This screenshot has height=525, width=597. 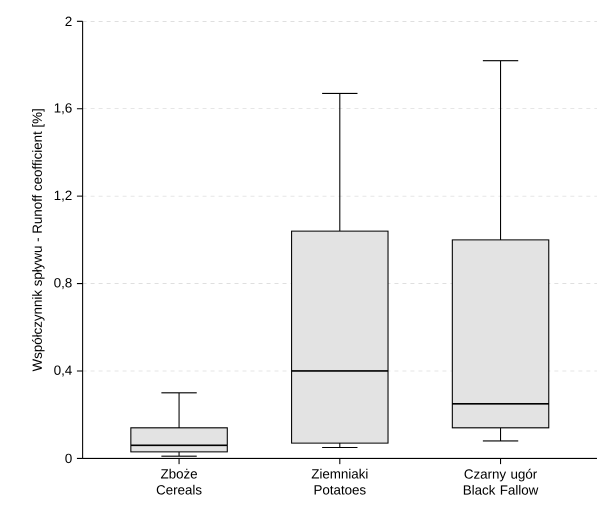 I want to click on y-tick-label: 1,6, so click(x=63, y=108).